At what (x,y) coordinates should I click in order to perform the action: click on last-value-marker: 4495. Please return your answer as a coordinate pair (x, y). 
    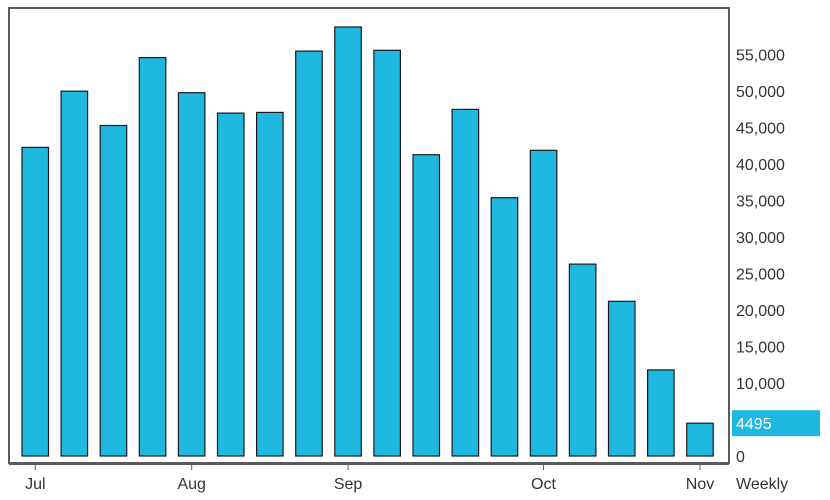
    Looking at the image, I should click on (776, 423).